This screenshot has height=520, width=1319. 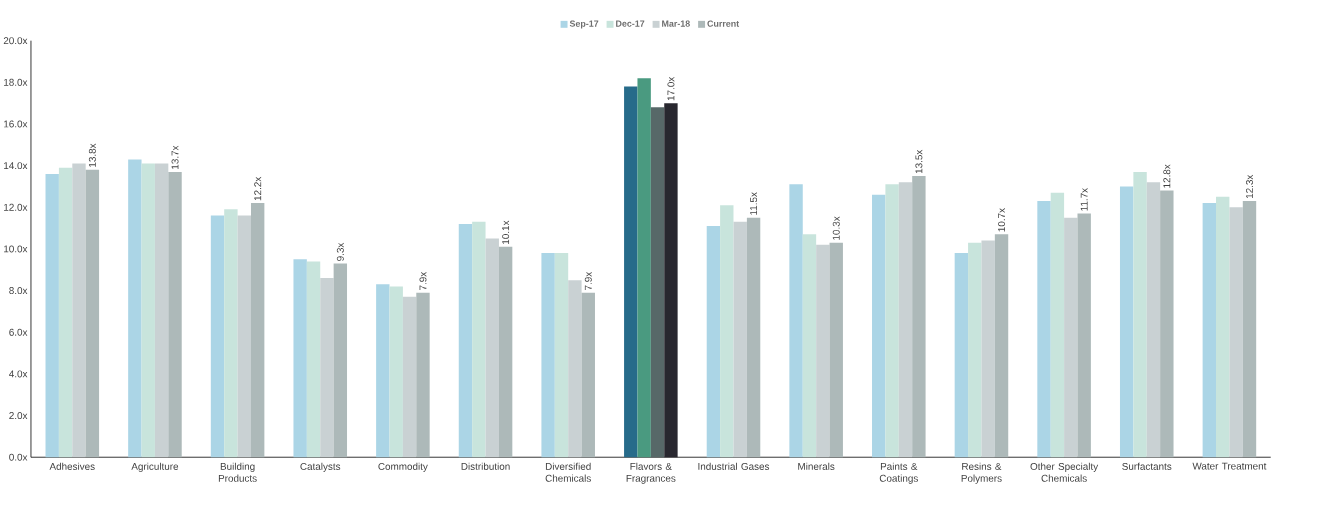 What do you see at coordinates (584, 24) in the screenshot?
I see `legend-label: Sep-17` at bounding box center [584, 24].